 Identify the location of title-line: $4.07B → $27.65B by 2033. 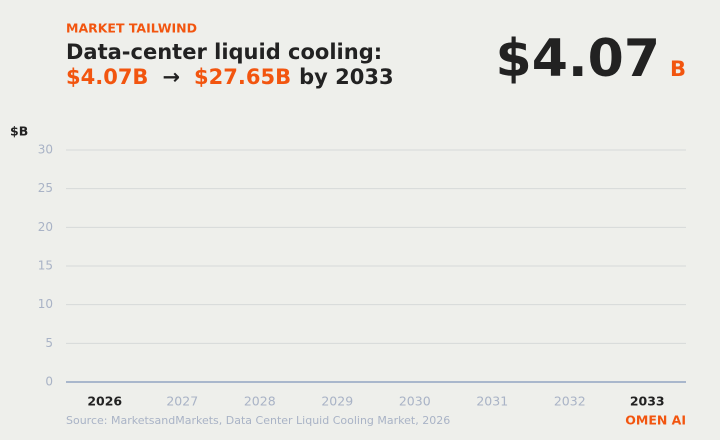
(230, 77).